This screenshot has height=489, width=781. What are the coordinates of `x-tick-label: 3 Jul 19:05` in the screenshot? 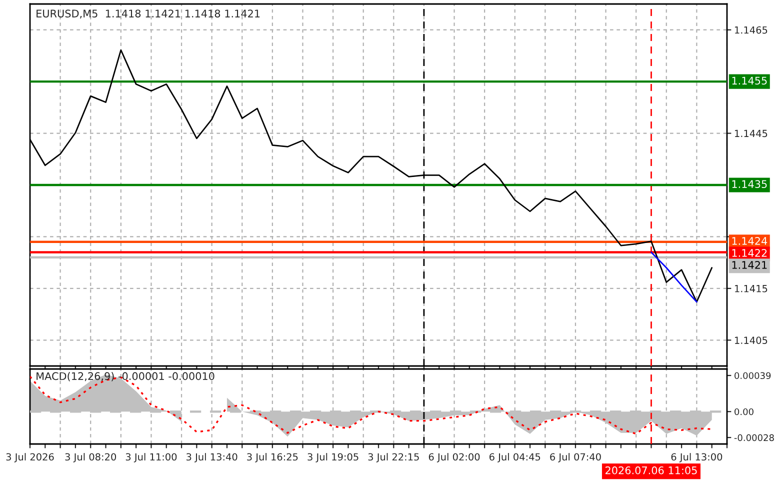 It's located at (333, 457).